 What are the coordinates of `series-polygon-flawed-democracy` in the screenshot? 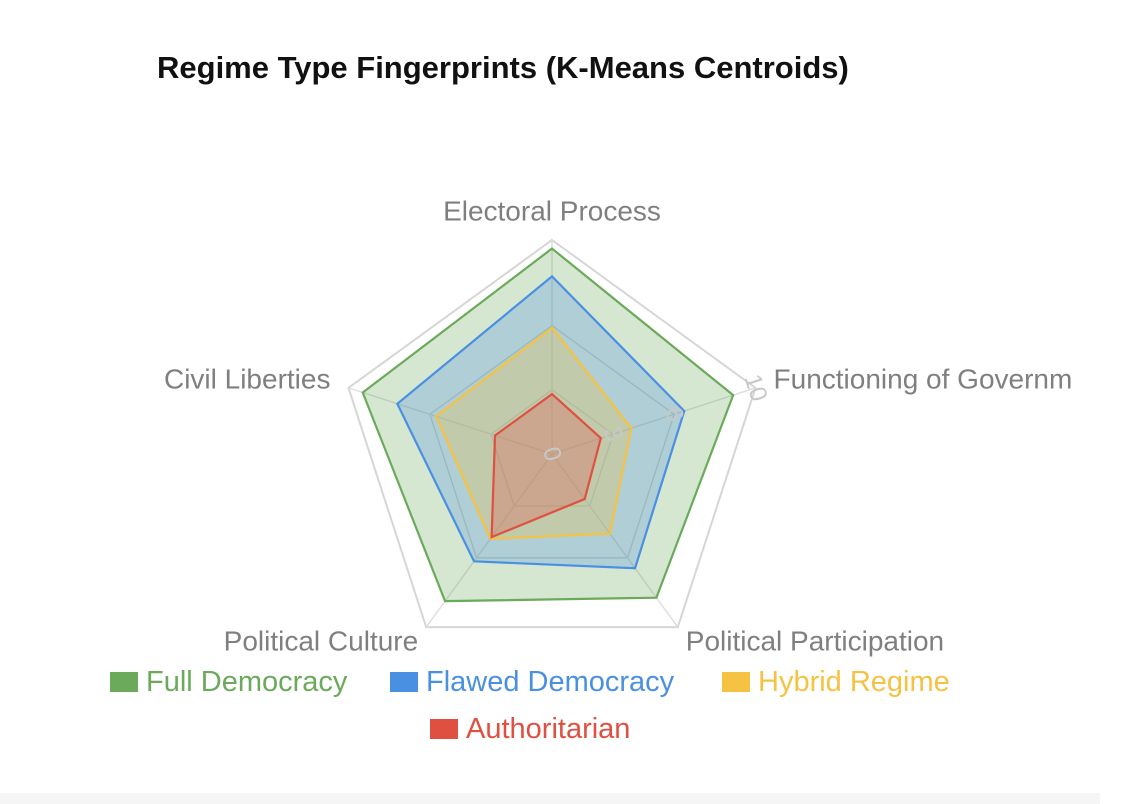 It's located at (540, 422).